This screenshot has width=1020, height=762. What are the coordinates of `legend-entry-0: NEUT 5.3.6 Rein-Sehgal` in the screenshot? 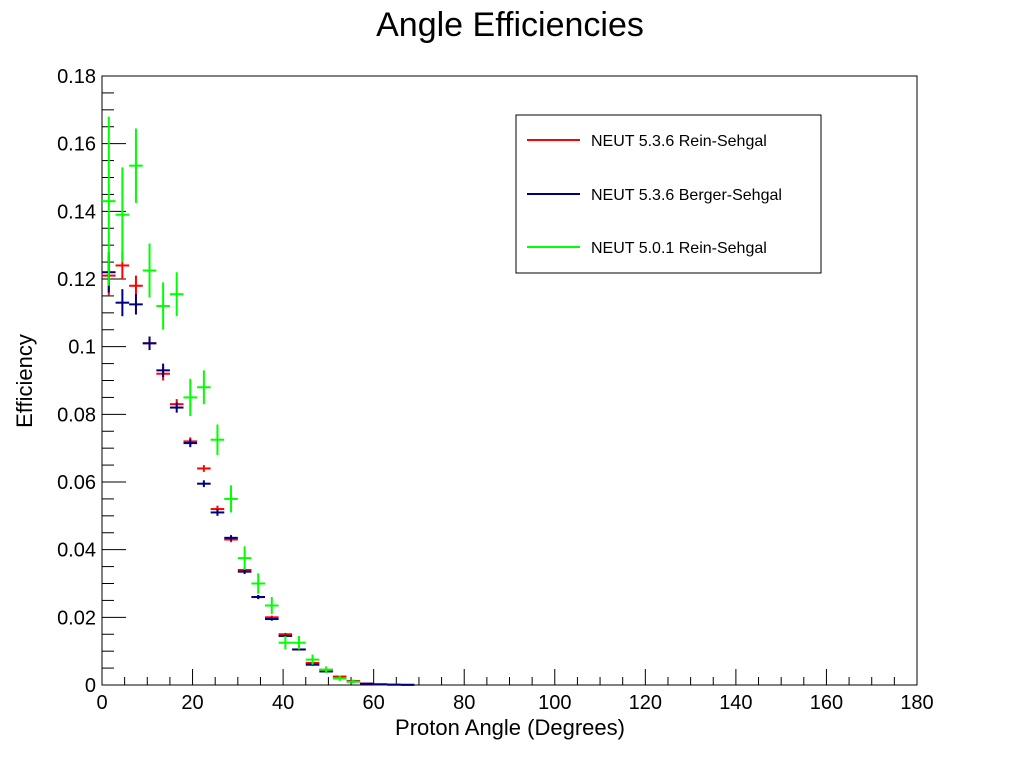 It's located at (679, 141).